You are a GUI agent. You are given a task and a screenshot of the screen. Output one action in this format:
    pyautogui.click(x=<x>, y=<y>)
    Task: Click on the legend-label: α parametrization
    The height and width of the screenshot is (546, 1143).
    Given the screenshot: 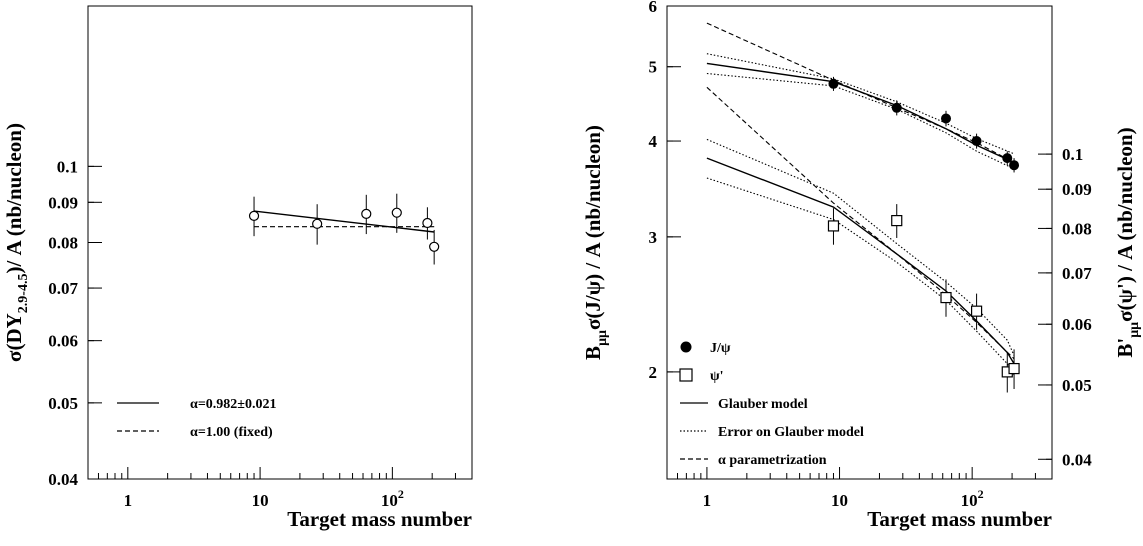 What is the action you would take?
    pyautogui.click(x=772, y=460)
    